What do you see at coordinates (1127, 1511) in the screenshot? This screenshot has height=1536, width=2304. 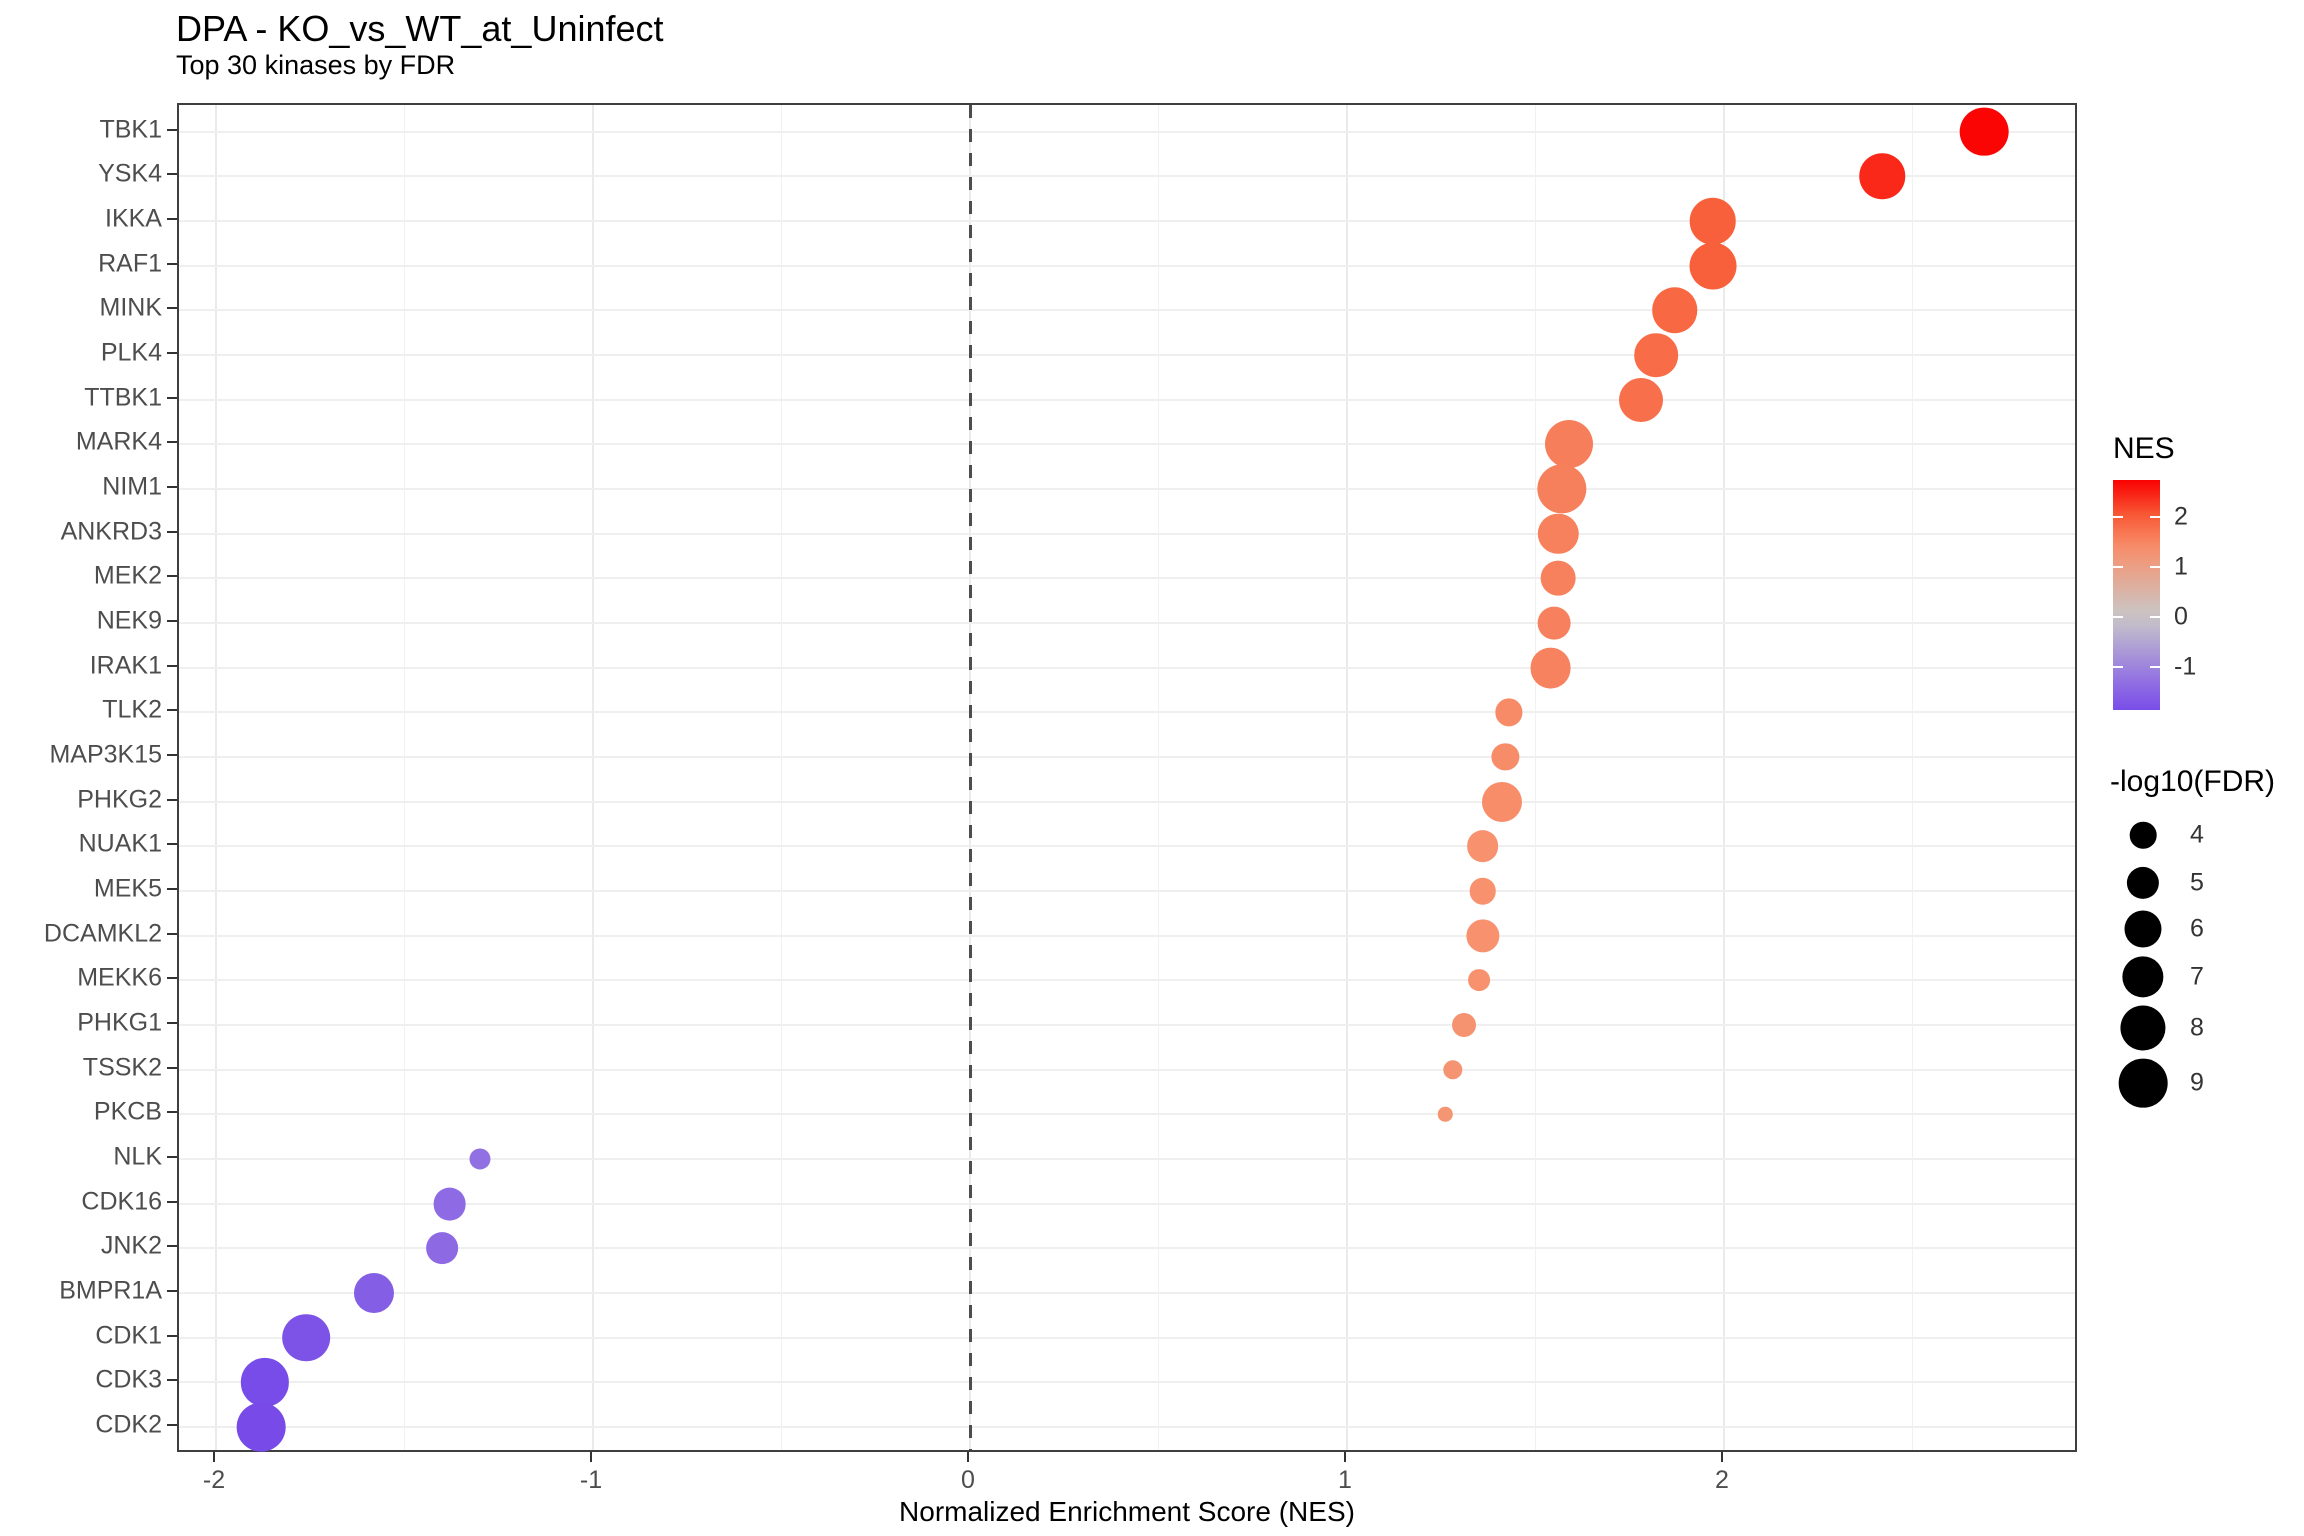 I see `x-axis-title: Normalized Enrichment Score (NES)` at bounding box center [1127, 1511].